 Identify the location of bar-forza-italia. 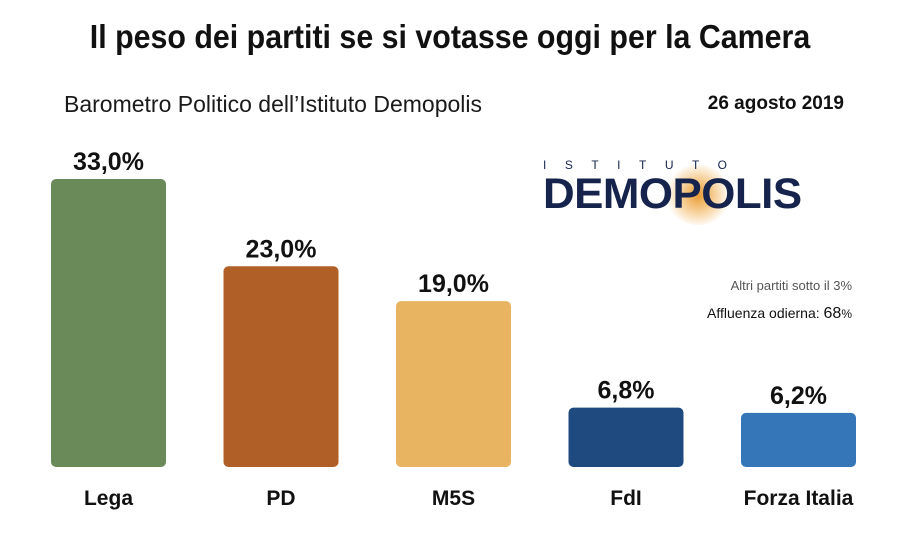
(798, 439).